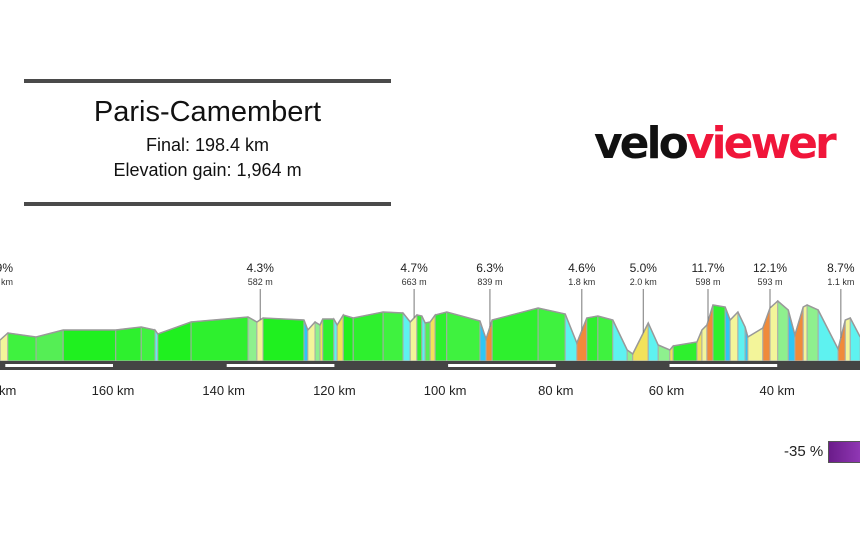  I want to click on climb-length: 663 m, so click(414, 282).